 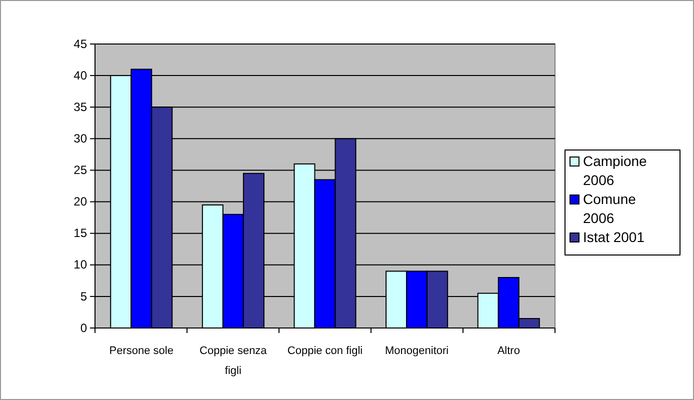 What do you see at coordinates (81, 107) in the screenshot?
I see `y-tick-label: 35` at bounding box center [81, 107].